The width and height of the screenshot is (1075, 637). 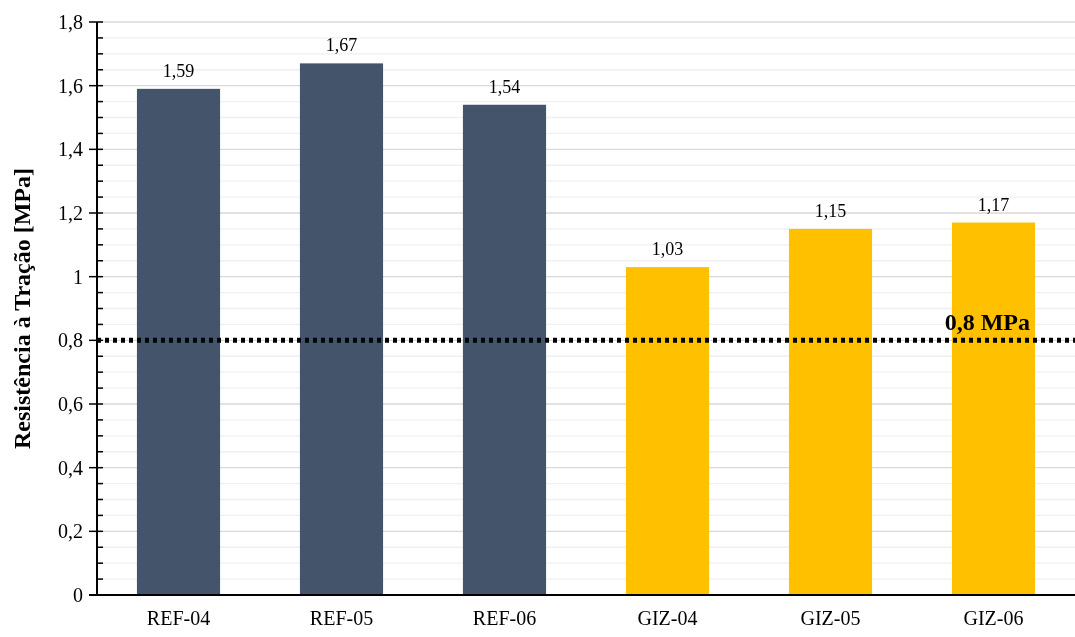 What do you see at coordinates (667, 618) in the screenshot?
I see `x-tick-label: GIZ-04` at bounding box center [667, 618].